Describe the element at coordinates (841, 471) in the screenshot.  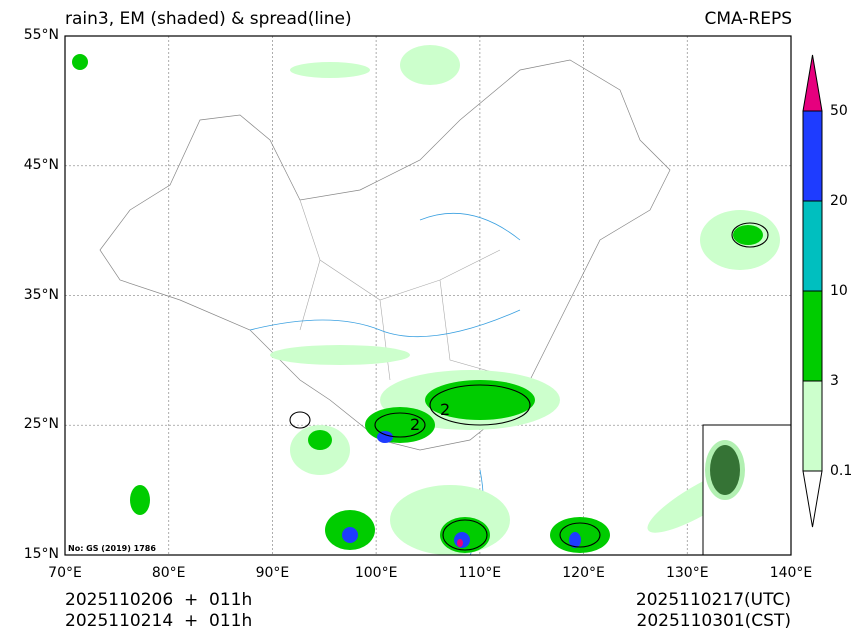
I see `colorbar-label: 0.1` at that location.